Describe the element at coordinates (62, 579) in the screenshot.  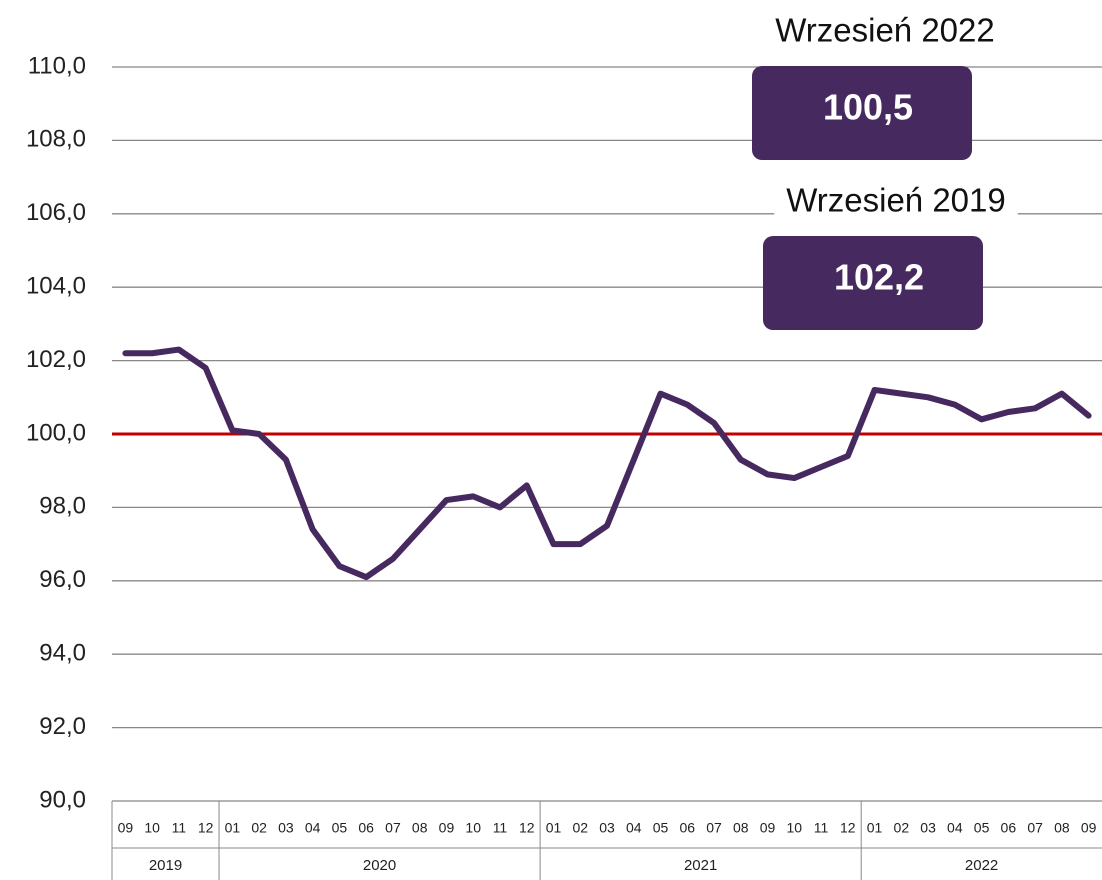
I see `y-tick-label: 96,0` at that location.